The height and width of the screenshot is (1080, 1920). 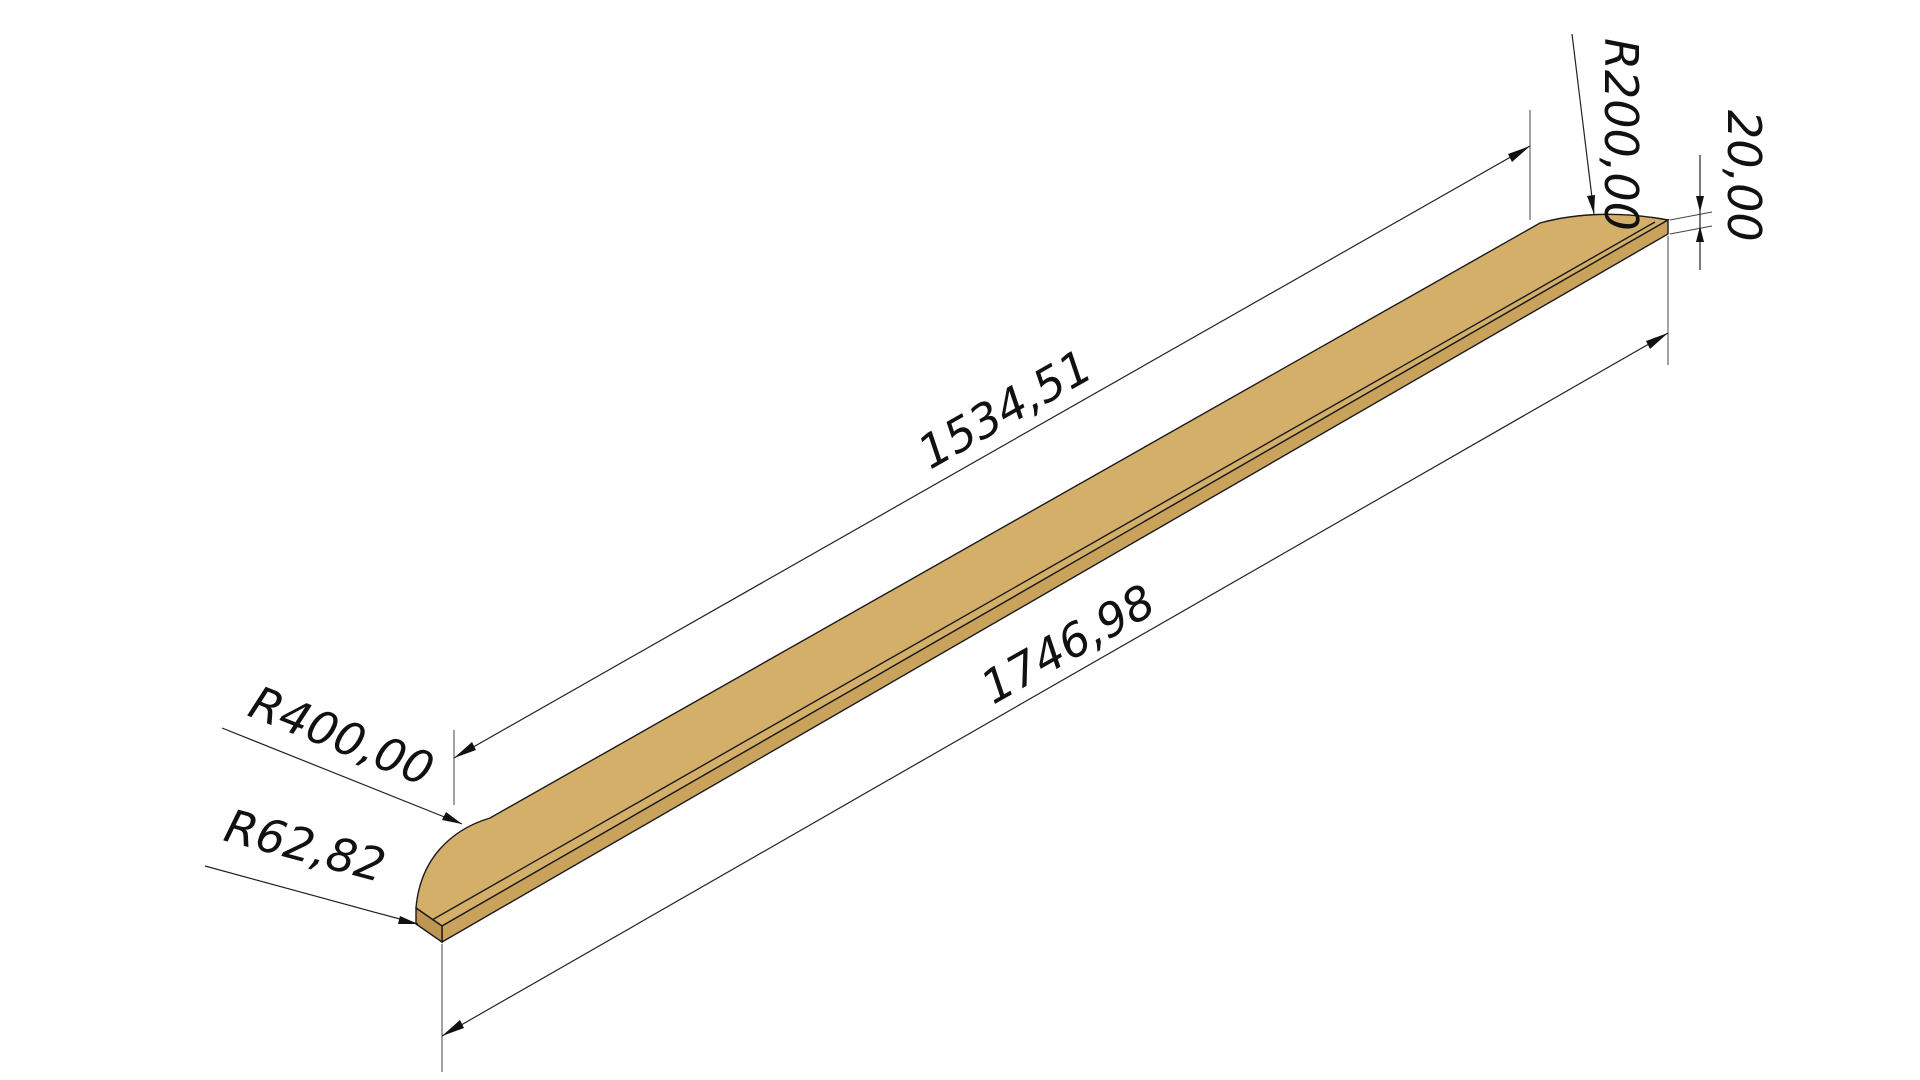 I want to click on dimension-radius-small: R62,82, so click(x=311, y=861).